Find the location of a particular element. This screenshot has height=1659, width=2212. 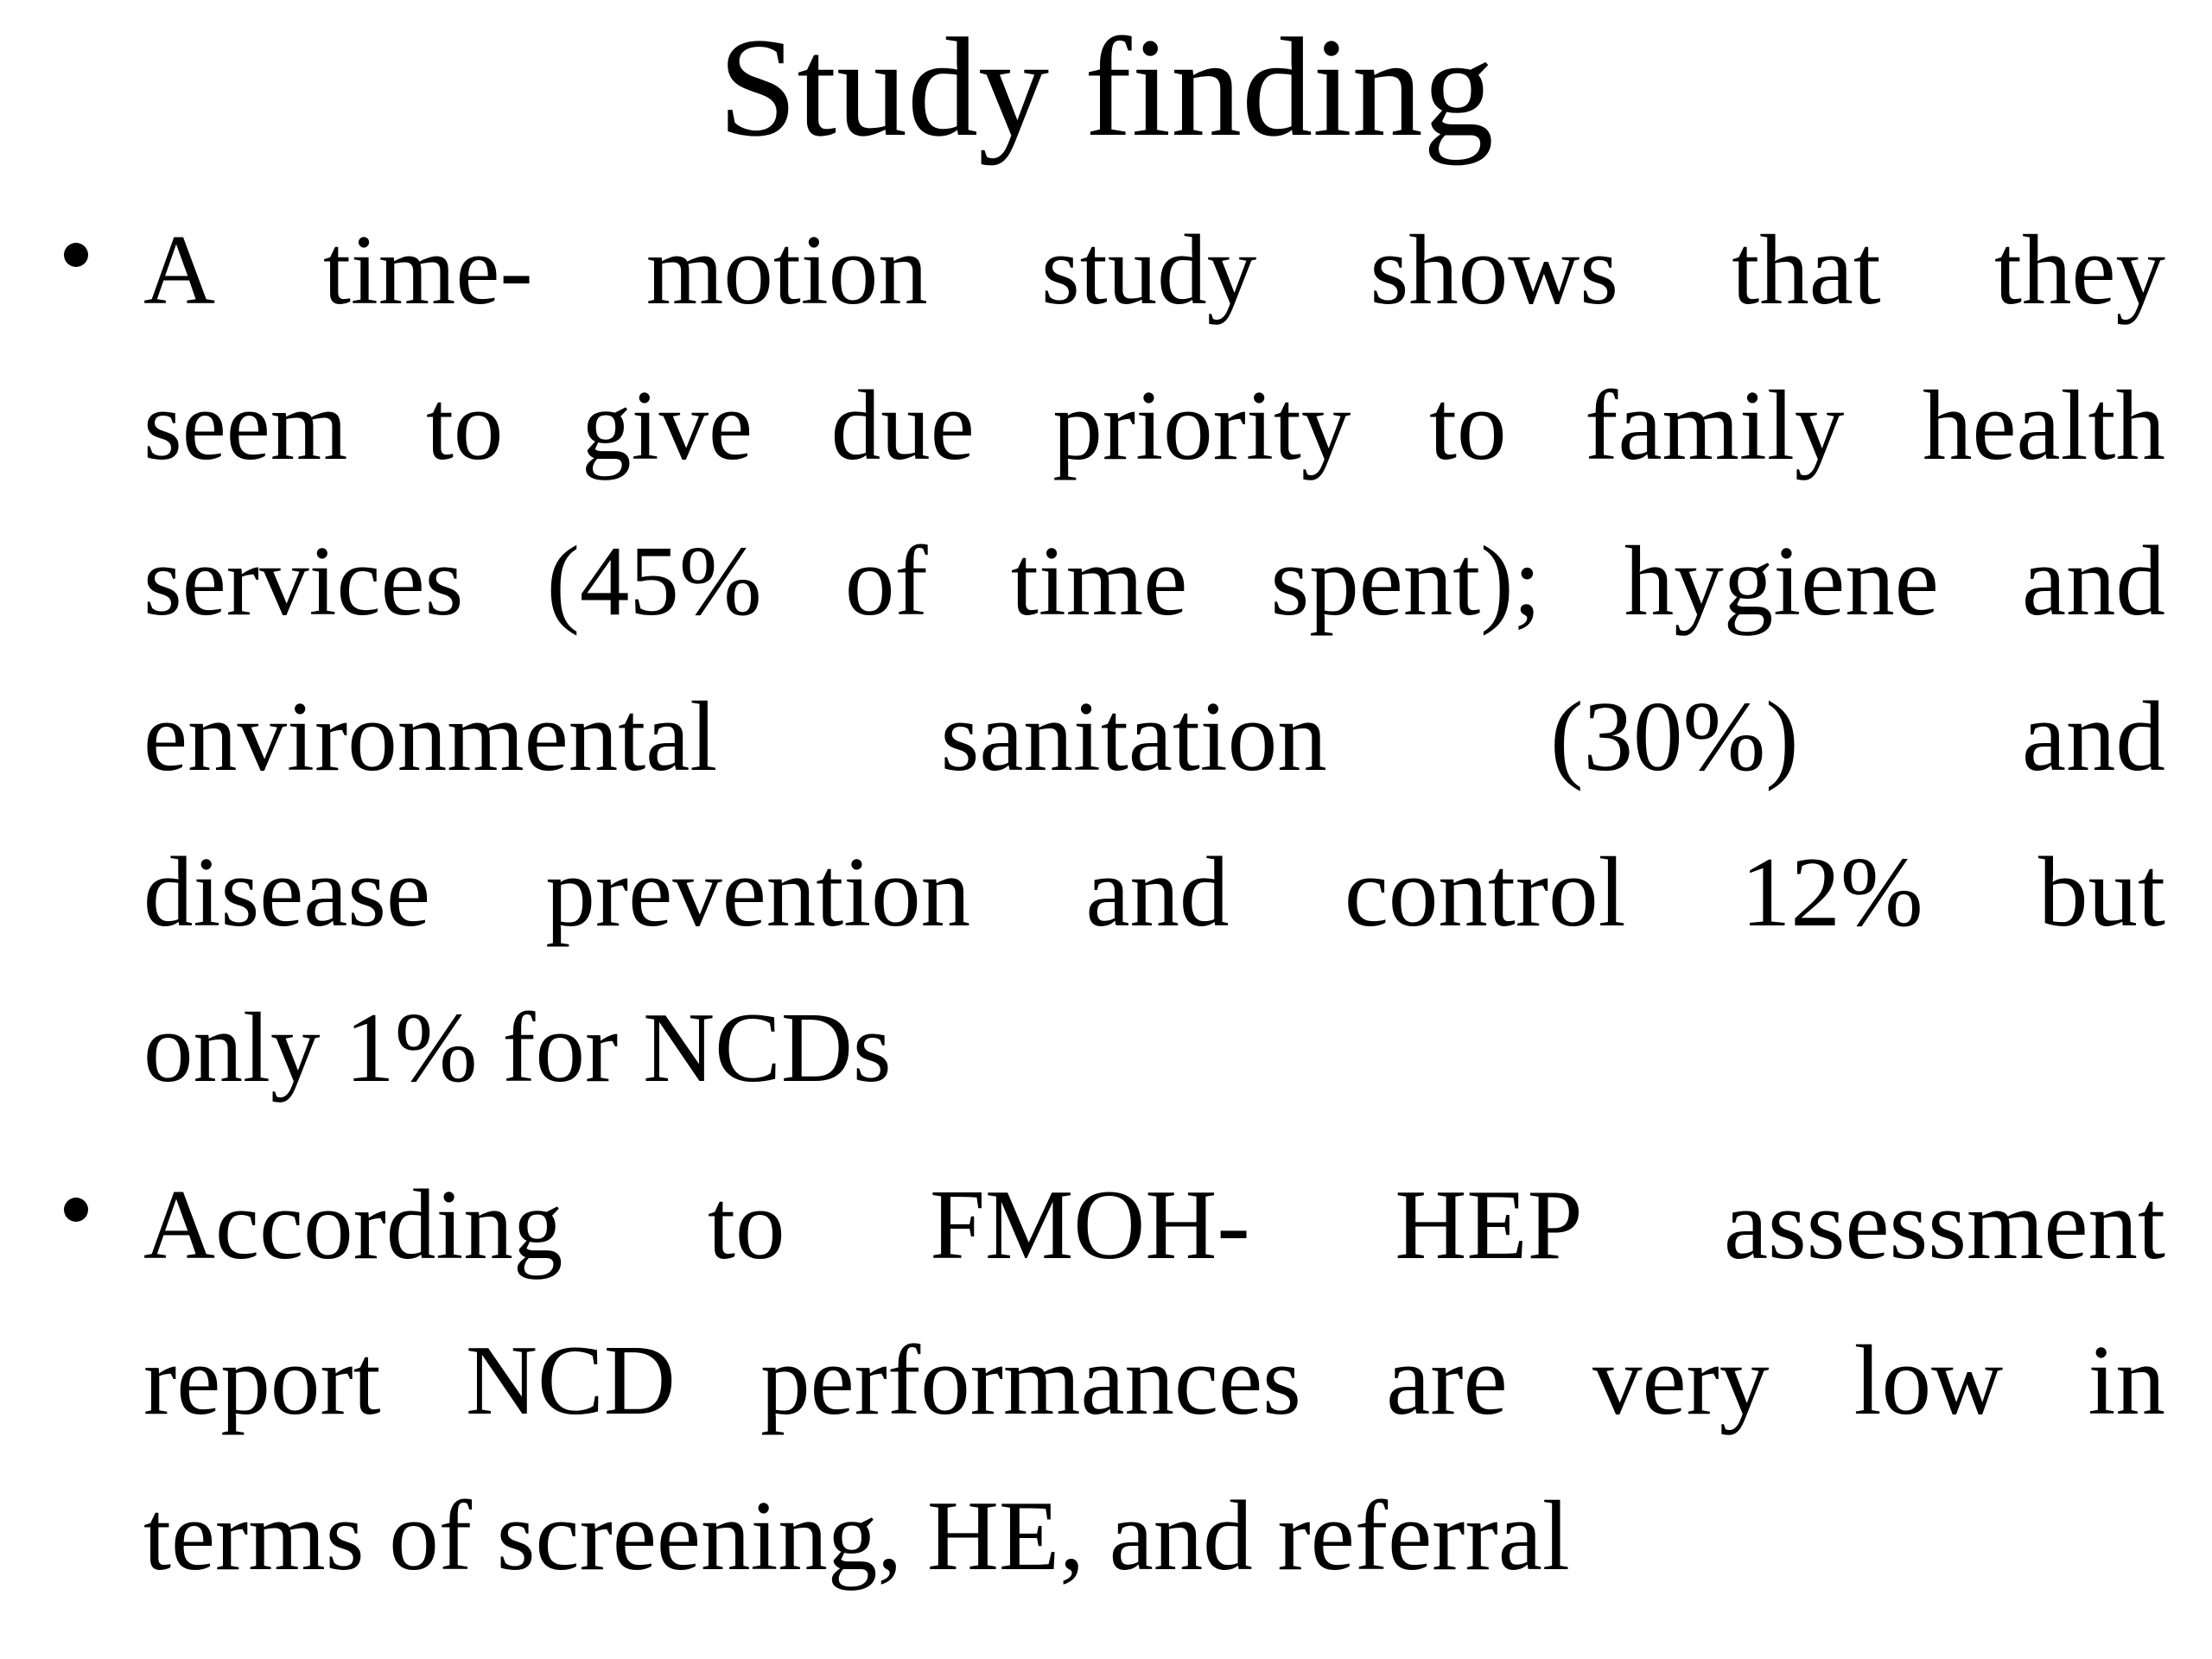

bullet-line: A time- motion study shows that they is located at coordinates (1154, 269).